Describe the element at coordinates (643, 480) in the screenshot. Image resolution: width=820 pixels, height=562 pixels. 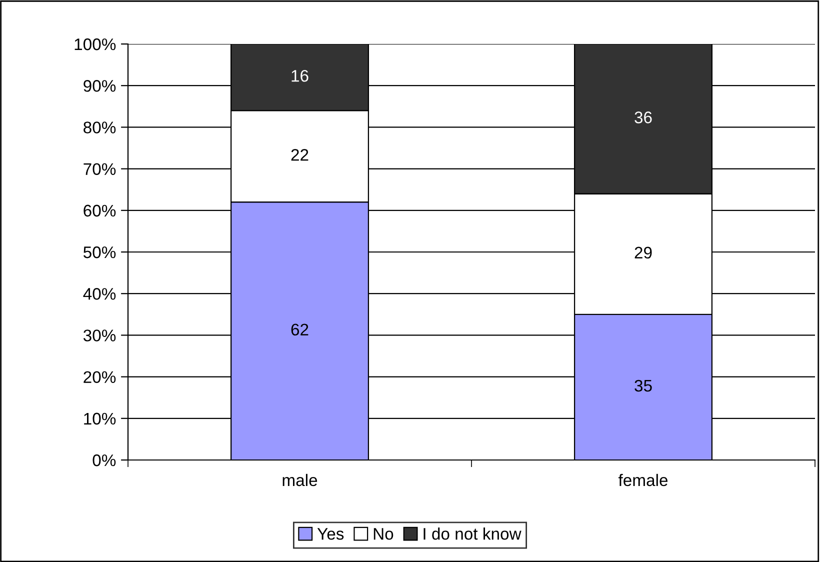
I see `x-tick-label: female` at that location.